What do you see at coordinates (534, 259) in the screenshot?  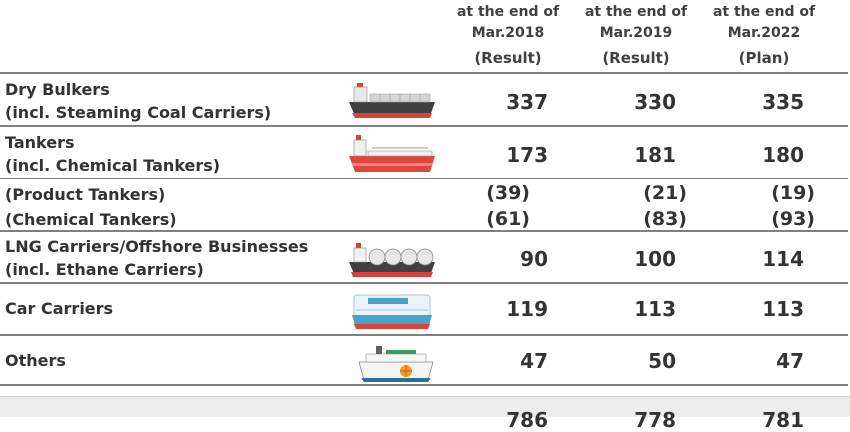 I see `value-mar2018: 90` at bounding box center [534, 259].